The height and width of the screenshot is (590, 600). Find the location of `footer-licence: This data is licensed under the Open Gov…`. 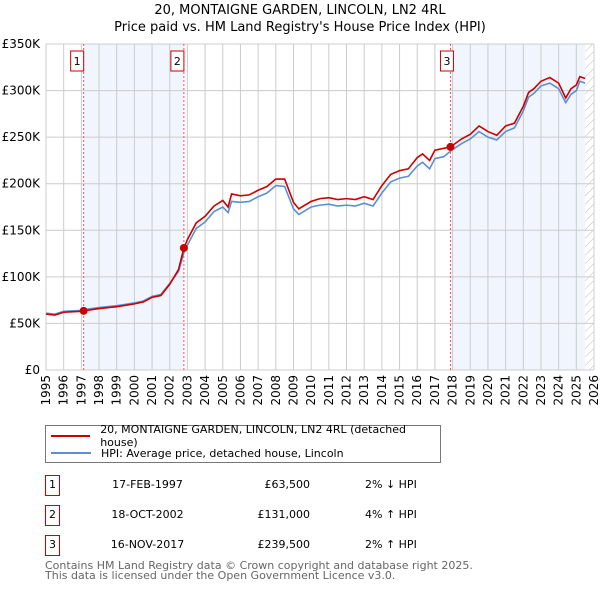

footer-licence: This data is licensed under the Open Gov… is located at coordinates (220, 575).